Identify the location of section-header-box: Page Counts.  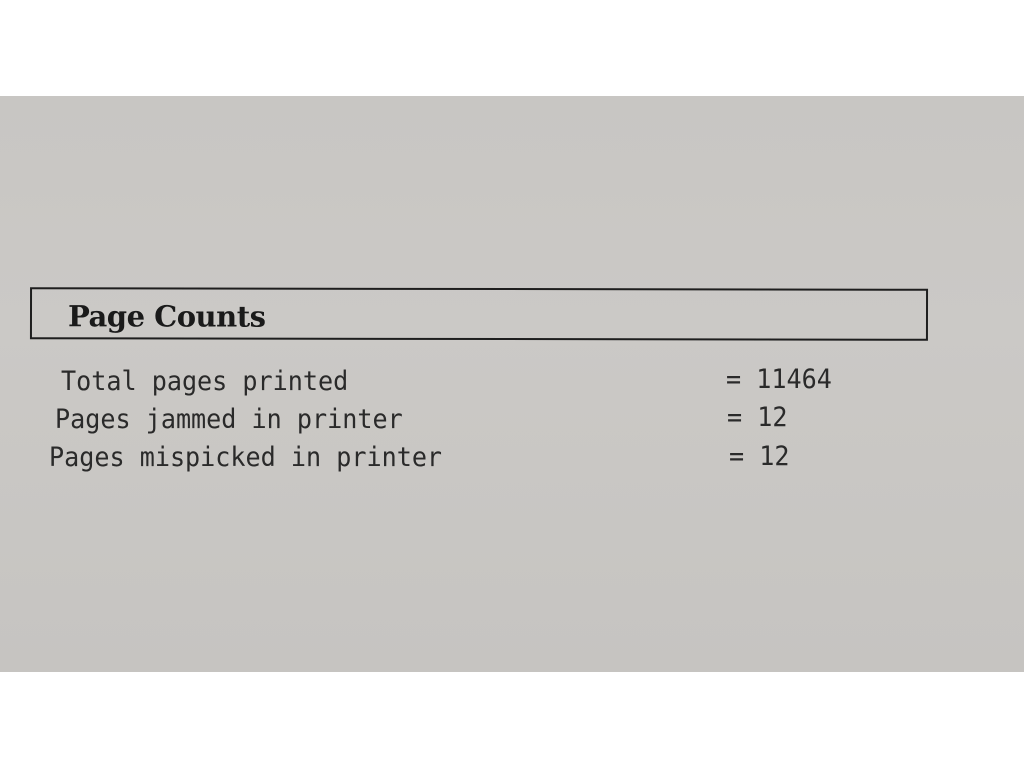
(479, 314).